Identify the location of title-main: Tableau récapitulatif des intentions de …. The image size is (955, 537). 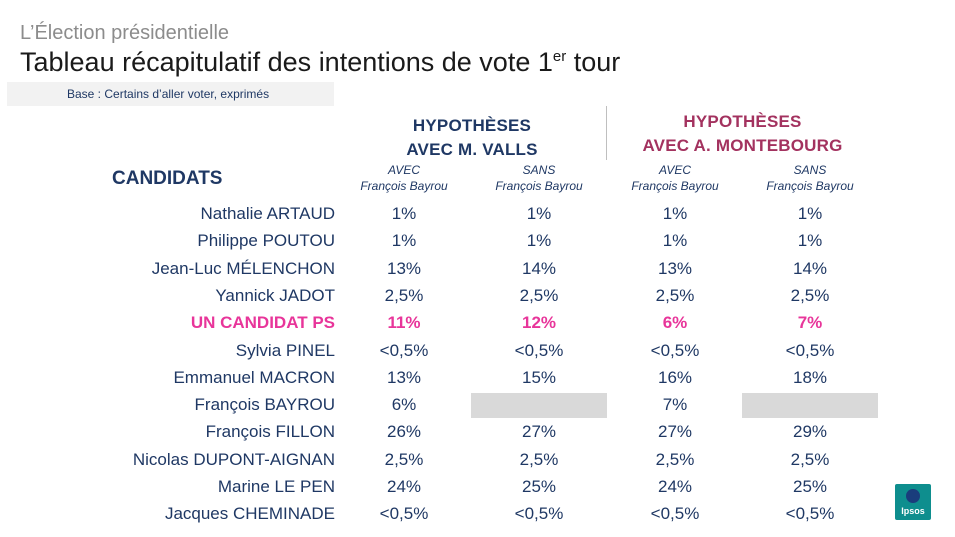
(286, 62).